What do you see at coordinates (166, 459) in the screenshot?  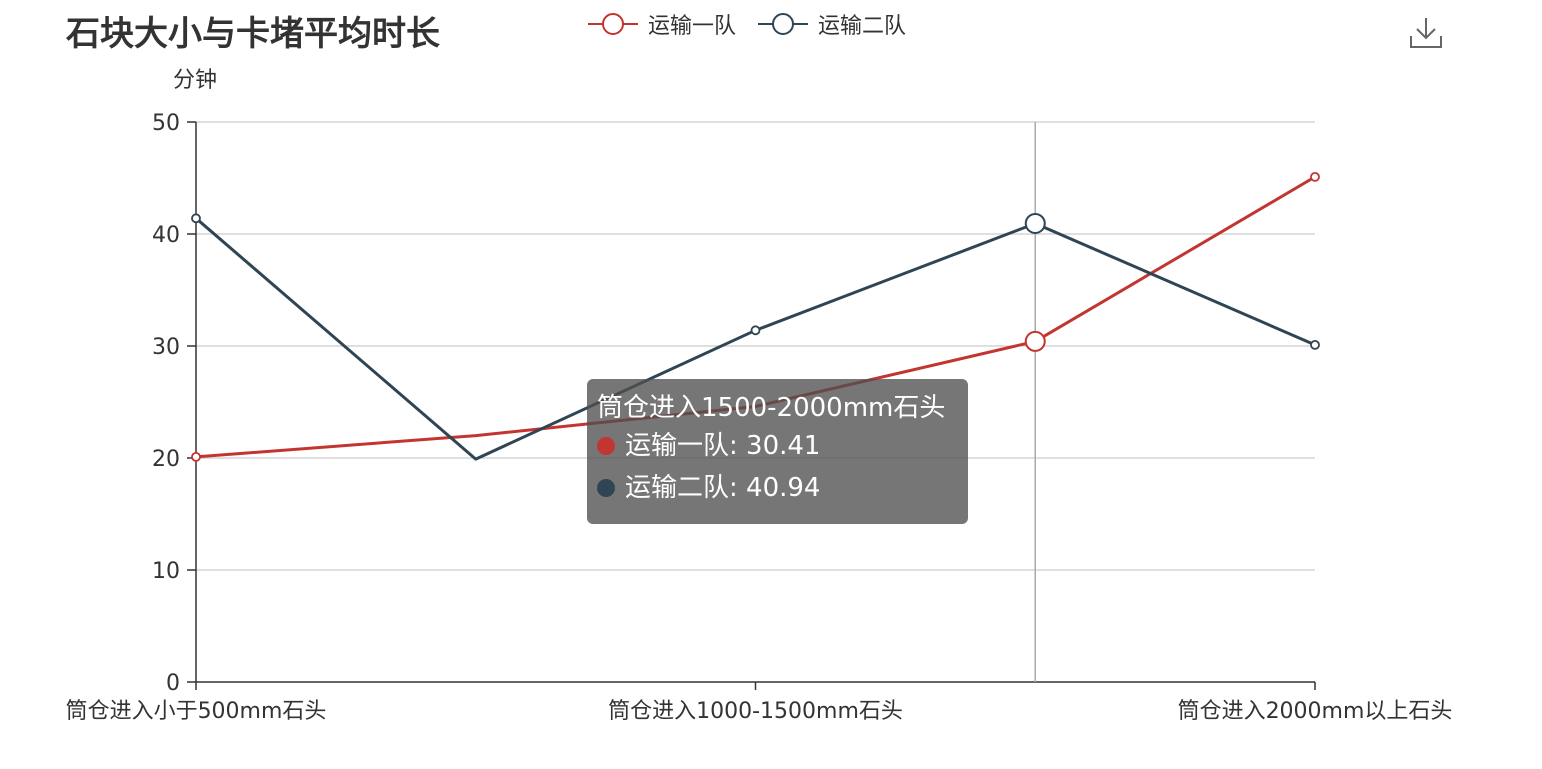 I see `y-tick-label: 20` at bounding box center [166, 459].